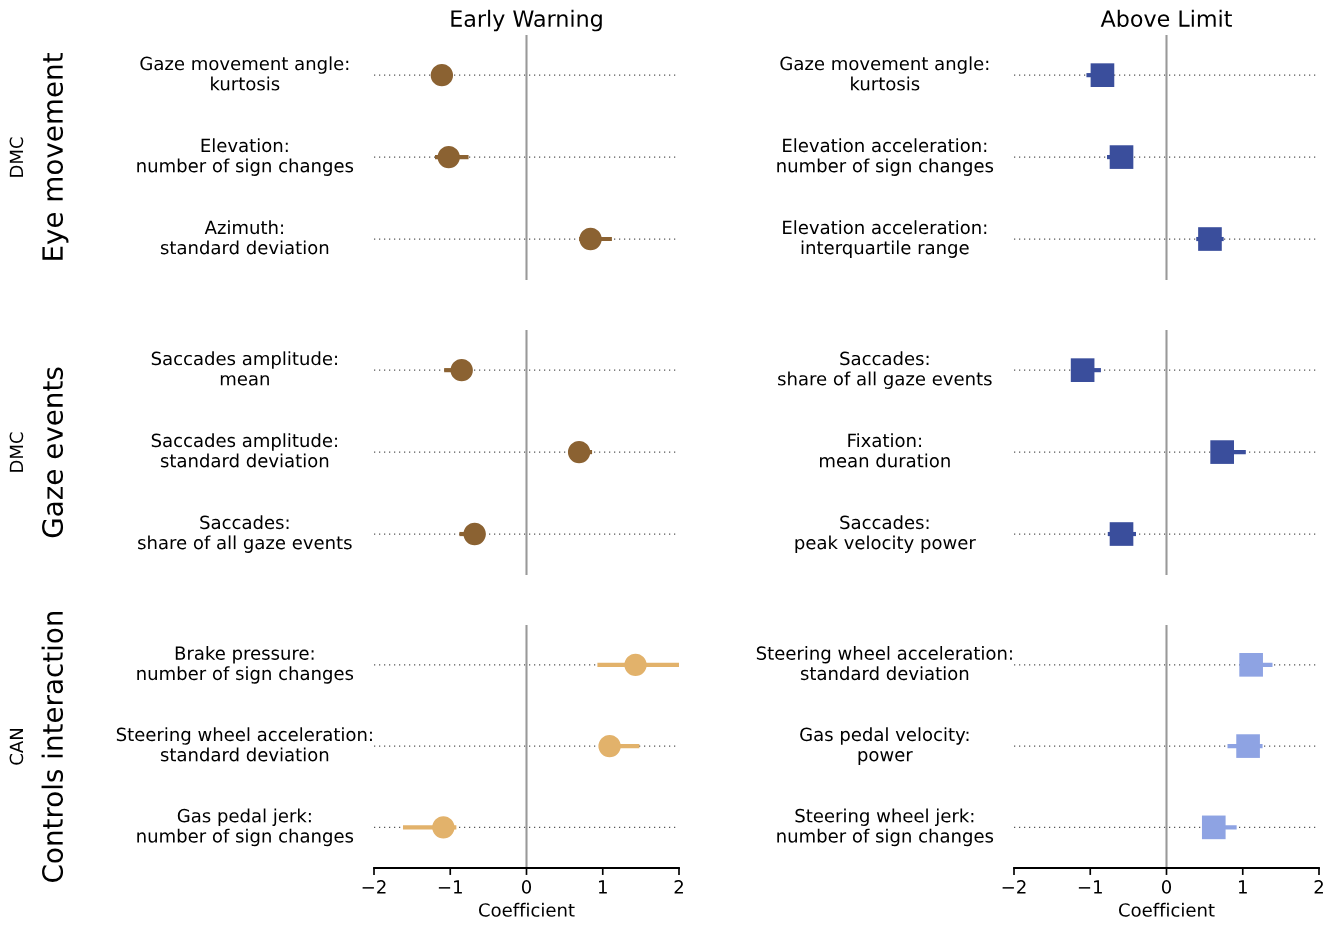  I want to click on text: CAN, so click(16, 747).